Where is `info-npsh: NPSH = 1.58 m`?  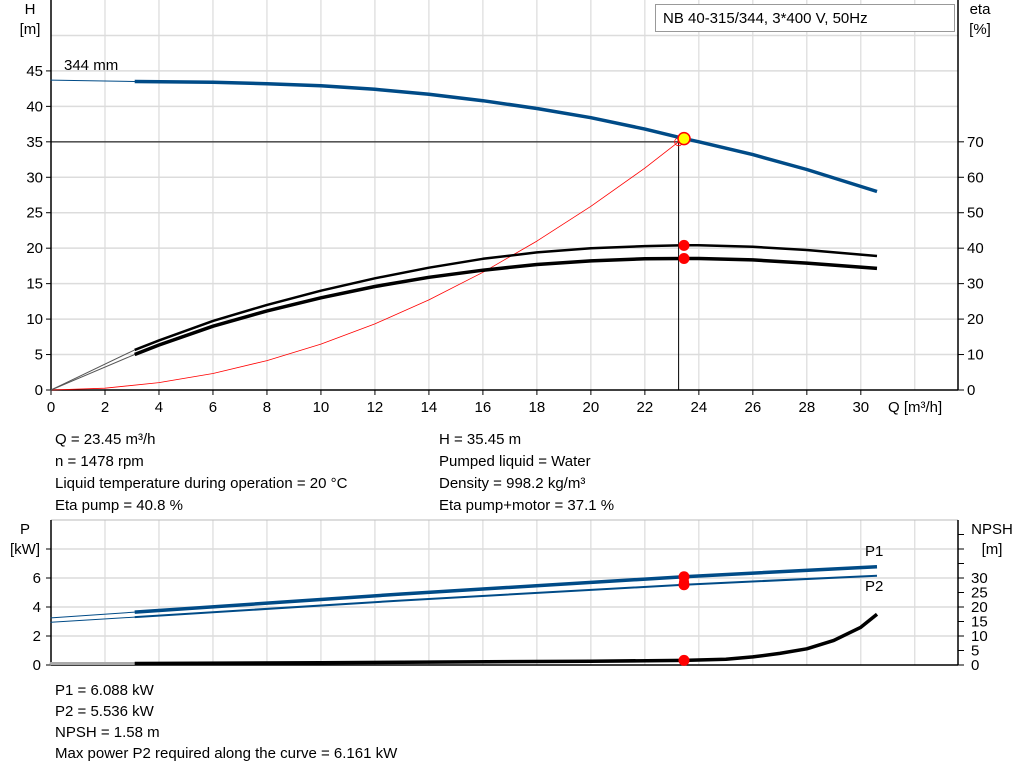 info-npsh: NPSH = 1.58 m is located at coordinates (107, 732).